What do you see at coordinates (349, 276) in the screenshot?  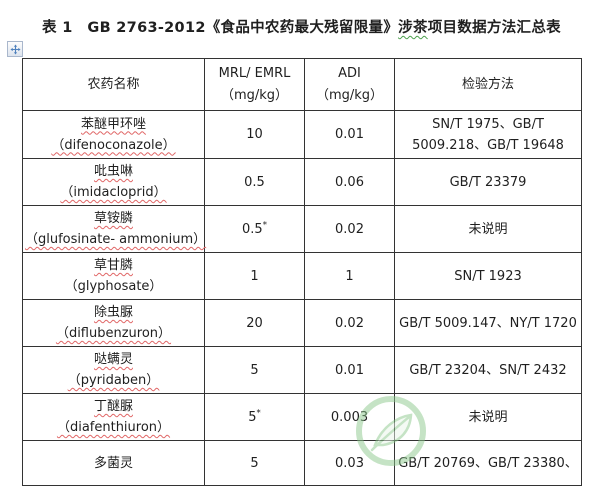 I see `adi-value-cell: 1` at bounding box center [349, 276].